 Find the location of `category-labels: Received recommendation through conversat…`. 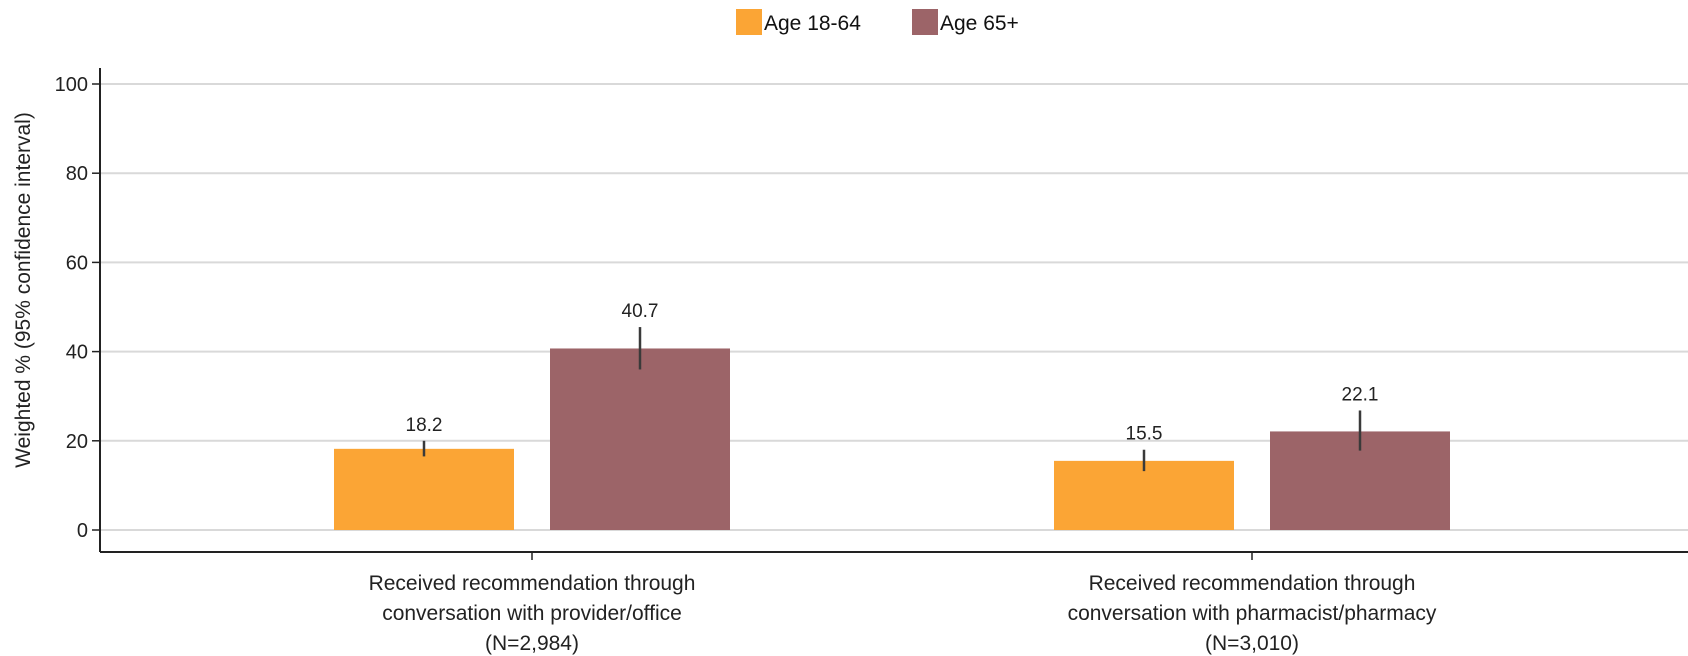

category-labels: Received recommendation through conversat… is located at coordinates (903, 603).